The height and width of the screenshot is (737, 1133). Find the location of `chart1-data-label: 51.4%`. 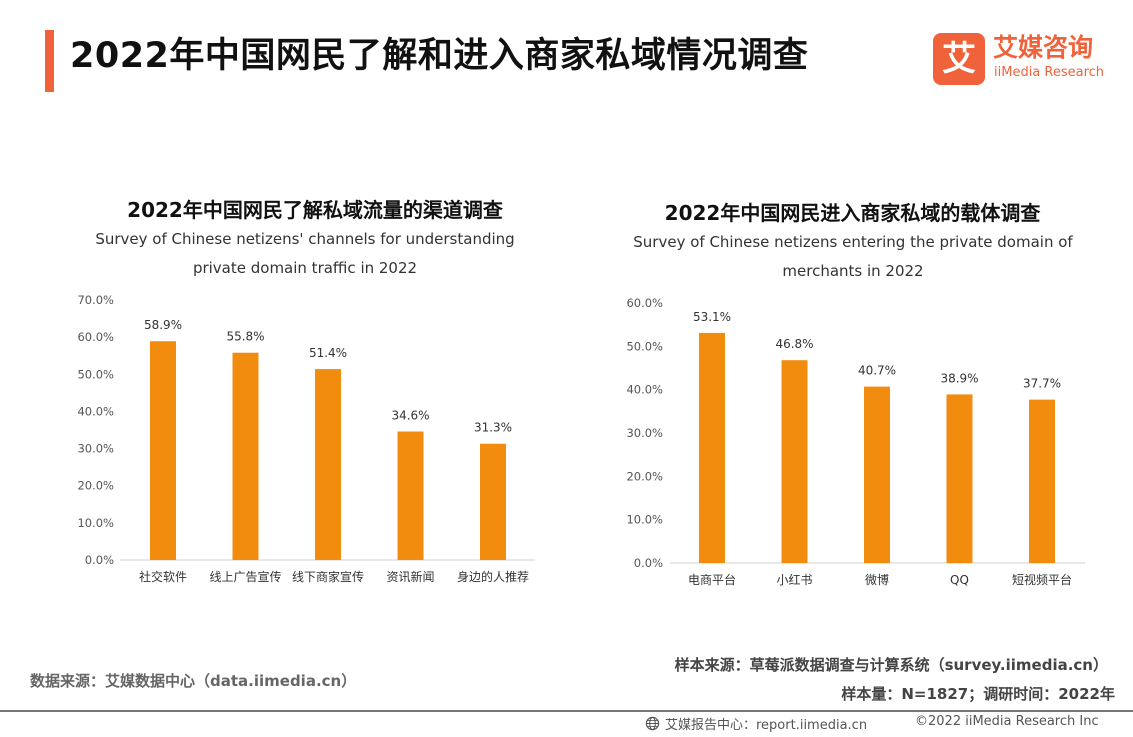

chart1-data-label: 51.4% is located at coordinates (328, 353).